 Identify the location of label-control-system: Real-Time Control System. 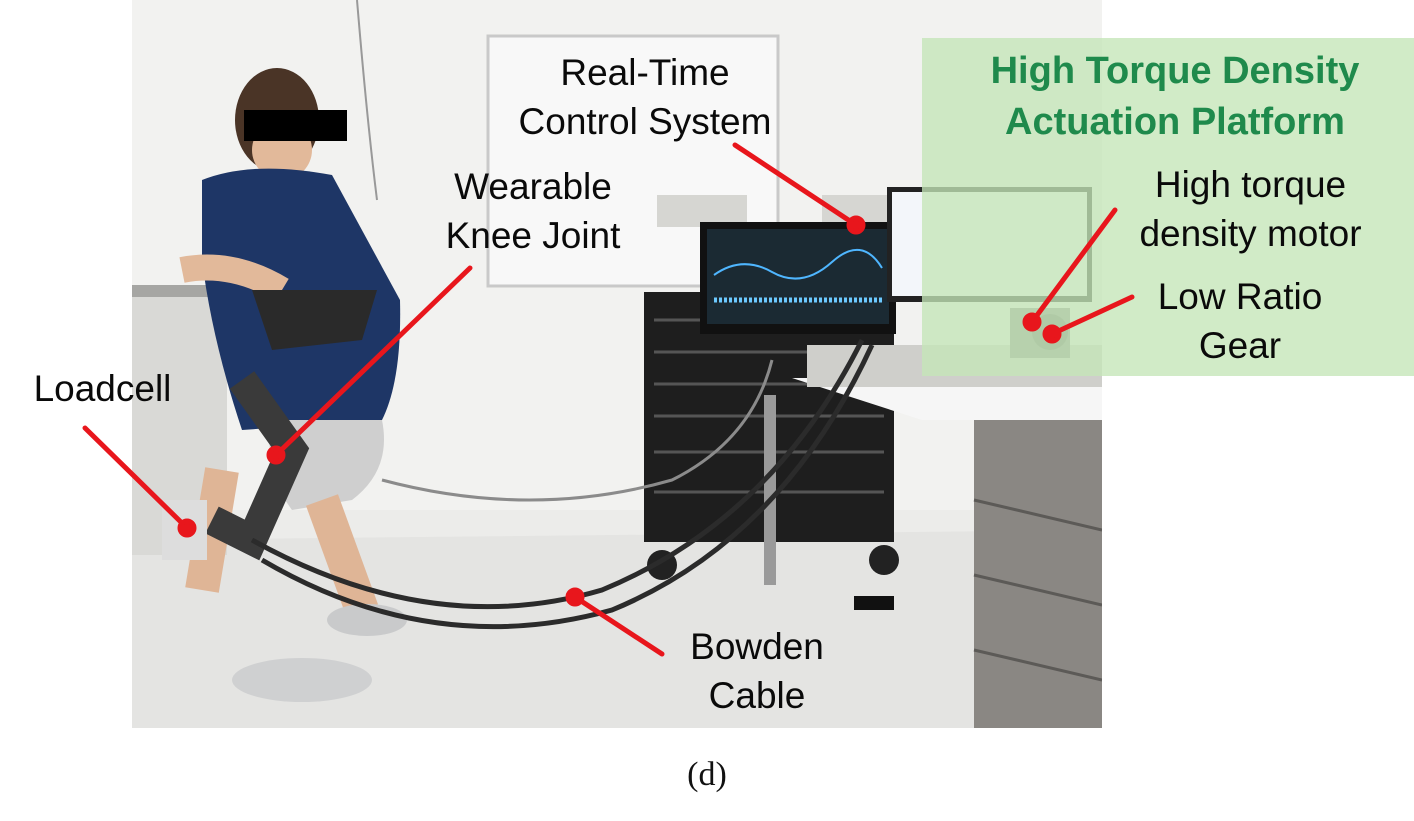
(645, 97).